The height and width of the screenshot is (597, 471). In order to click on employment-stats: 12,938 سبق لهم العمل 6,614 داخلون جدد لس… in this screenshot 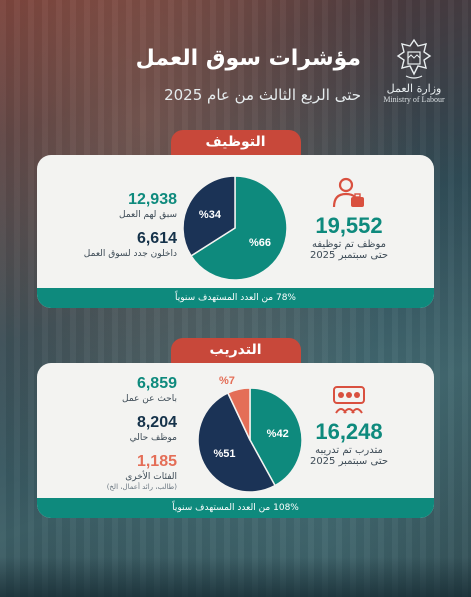, I will do `click(117, 230)`.